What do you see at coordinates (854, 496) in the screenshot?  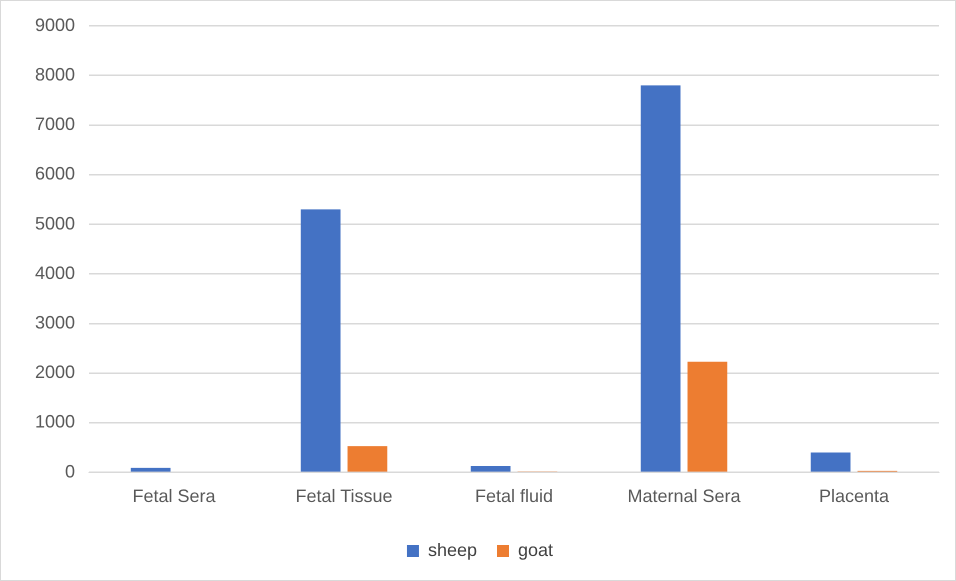 I see `x-tick-label: Placenta` at bounding box center [854, 496].